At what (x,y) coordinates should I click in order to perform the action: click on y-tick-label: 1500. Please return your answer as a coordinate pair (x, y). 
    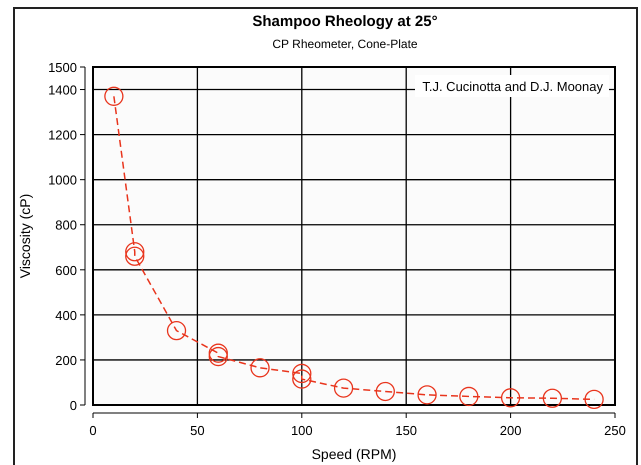
    Looking at the image, I should click on (62, 67).